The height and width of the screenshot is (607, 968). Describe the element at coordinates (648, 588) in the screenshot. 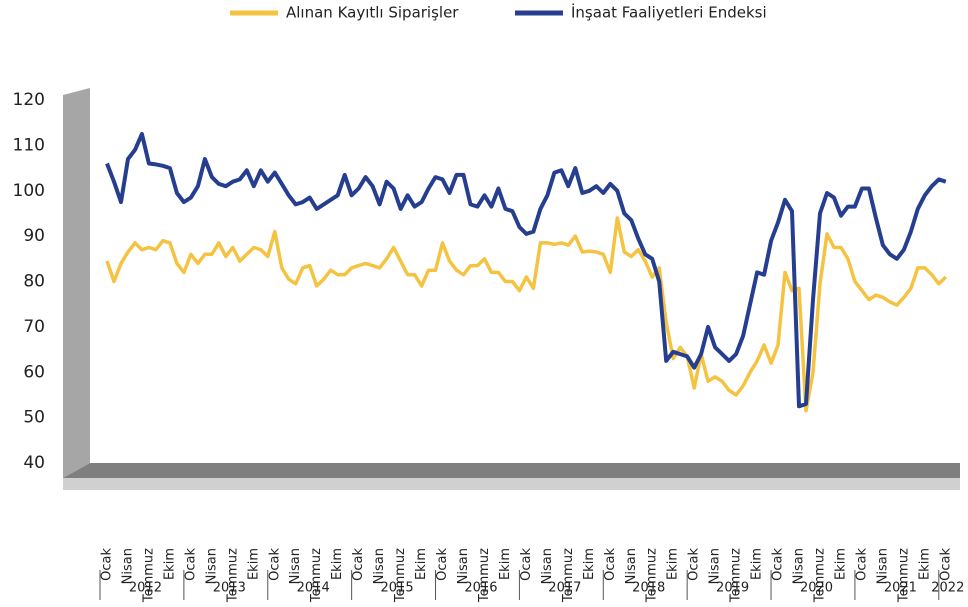

I see `year-label: 2018` at that location.